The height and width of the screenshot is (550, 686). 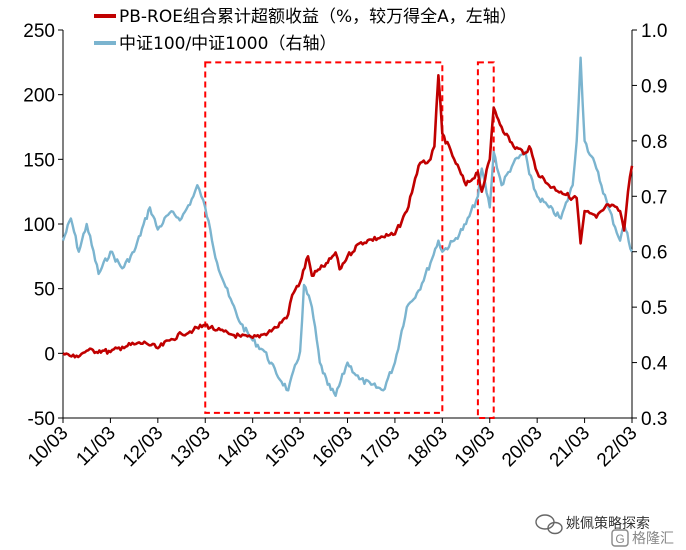 I want to click on left-tick-label: 150, so click(x=39, y=160).